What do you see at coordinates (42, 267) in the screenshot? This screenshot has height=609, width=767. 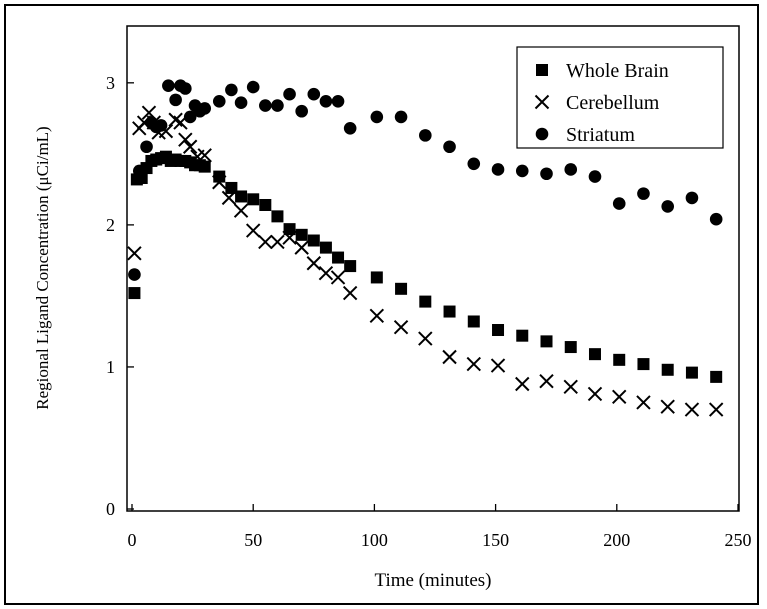 I see `y-axis-label: Regional Ligand Concentration (μCi/mL)` at bounding box center [42, 267].